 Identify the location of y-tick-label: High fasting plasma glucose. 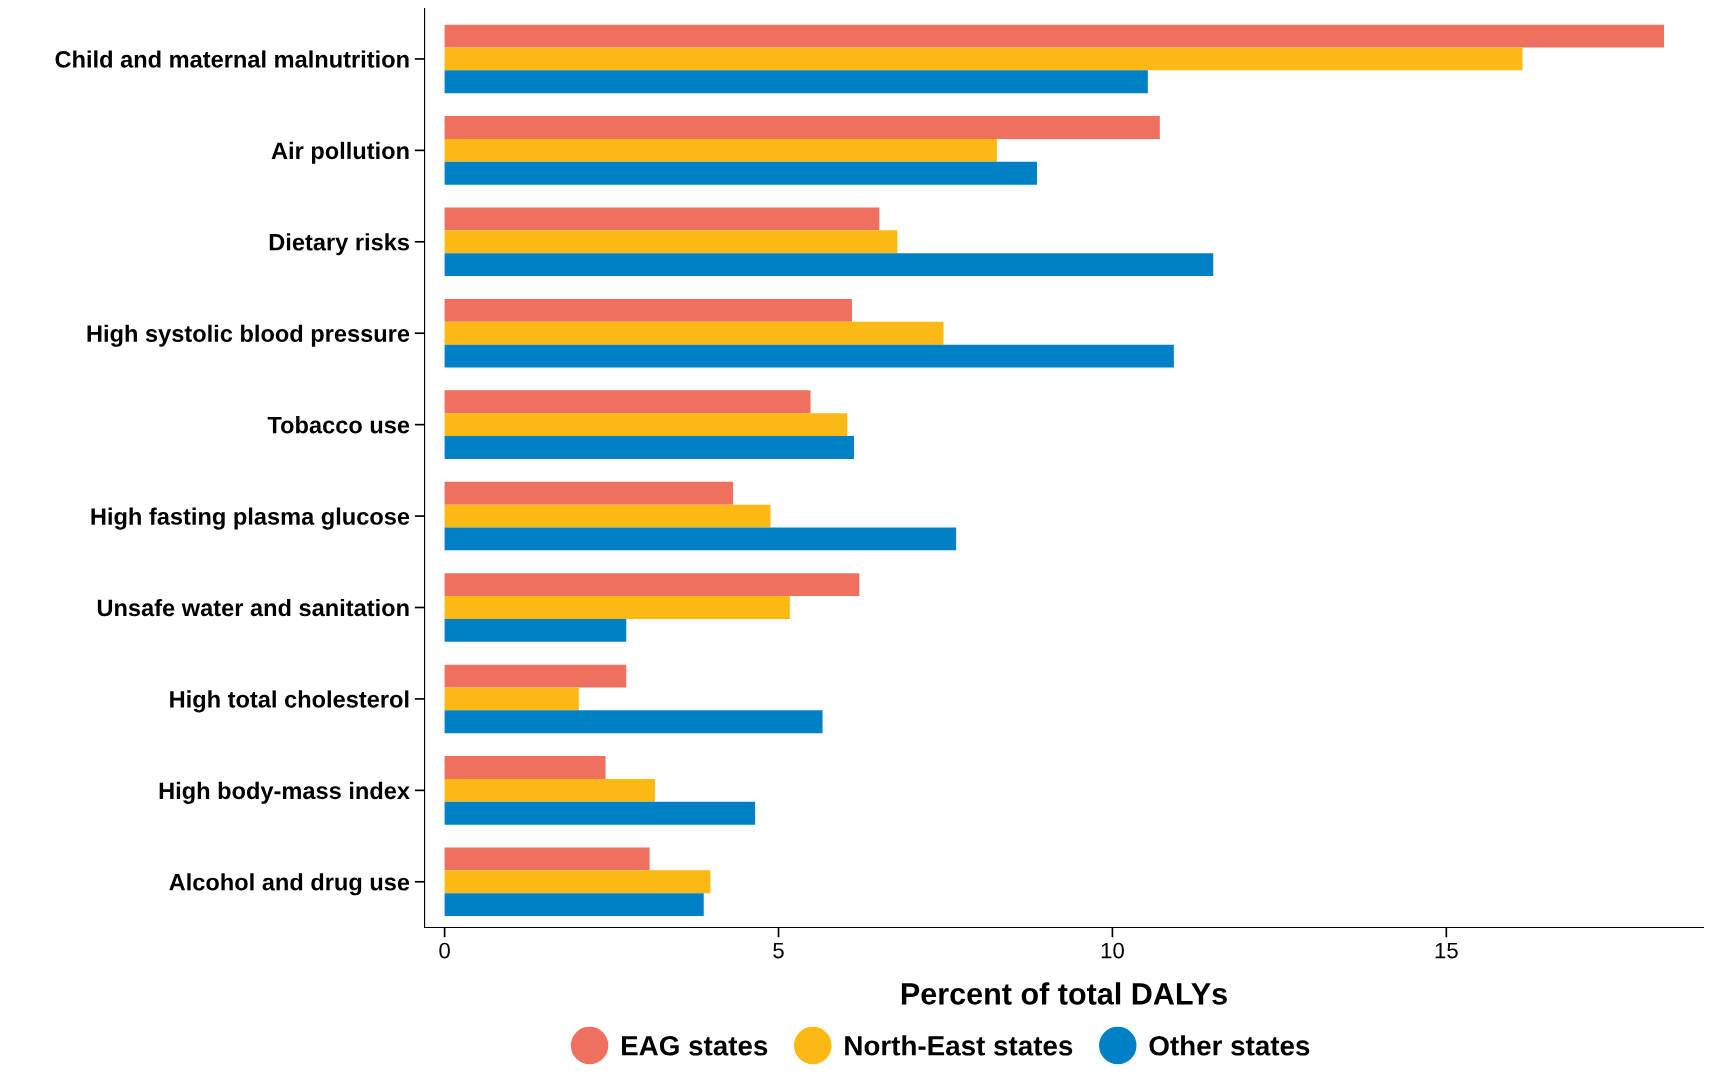
(250, 518).